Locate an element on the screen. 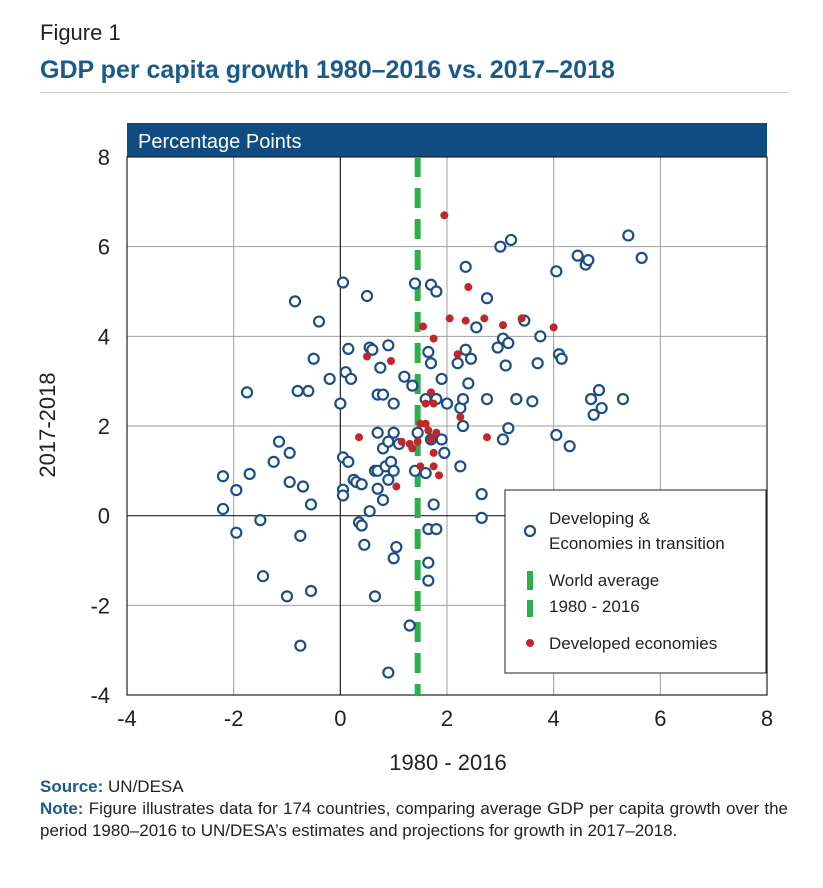  x-tick-label: 4 is located at coordinates (554, 718).